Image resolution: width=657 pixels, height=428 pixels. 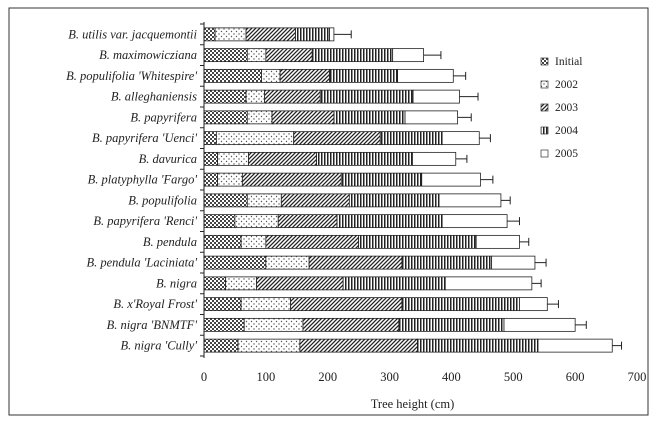 I want to click on category-label: B. alleghaniensis, so click(x=154, y=97).